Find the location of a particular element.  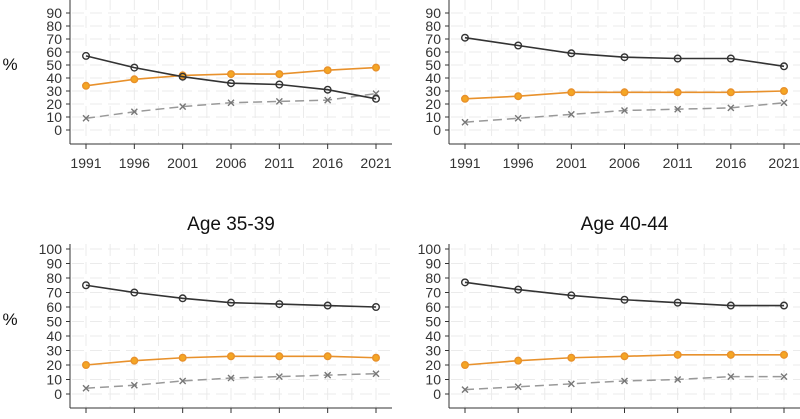

panel-title: Age 35-39 is located at coordinates (231, 224).